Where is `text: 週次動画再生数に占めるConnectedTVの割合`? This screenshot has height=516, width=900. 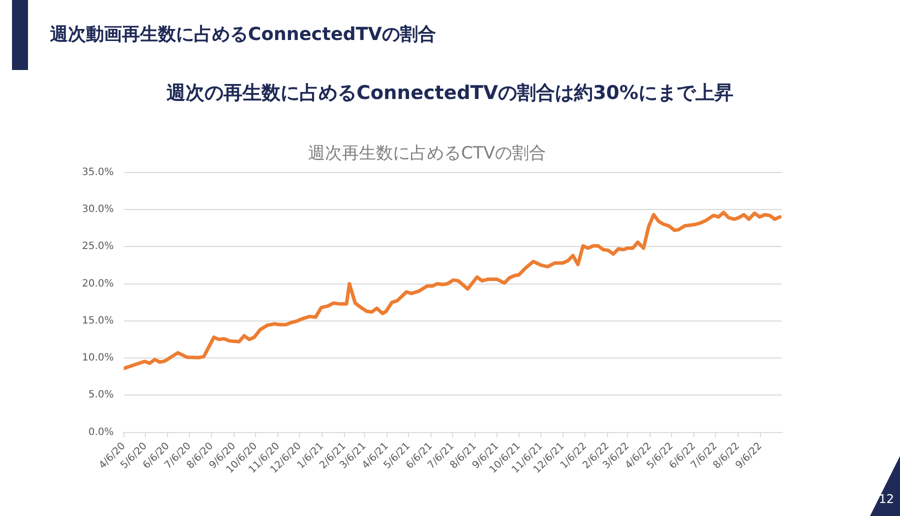 text: 週次動画再生数に占めるConnectedTVの割合 is located at coordinates (243, 34).